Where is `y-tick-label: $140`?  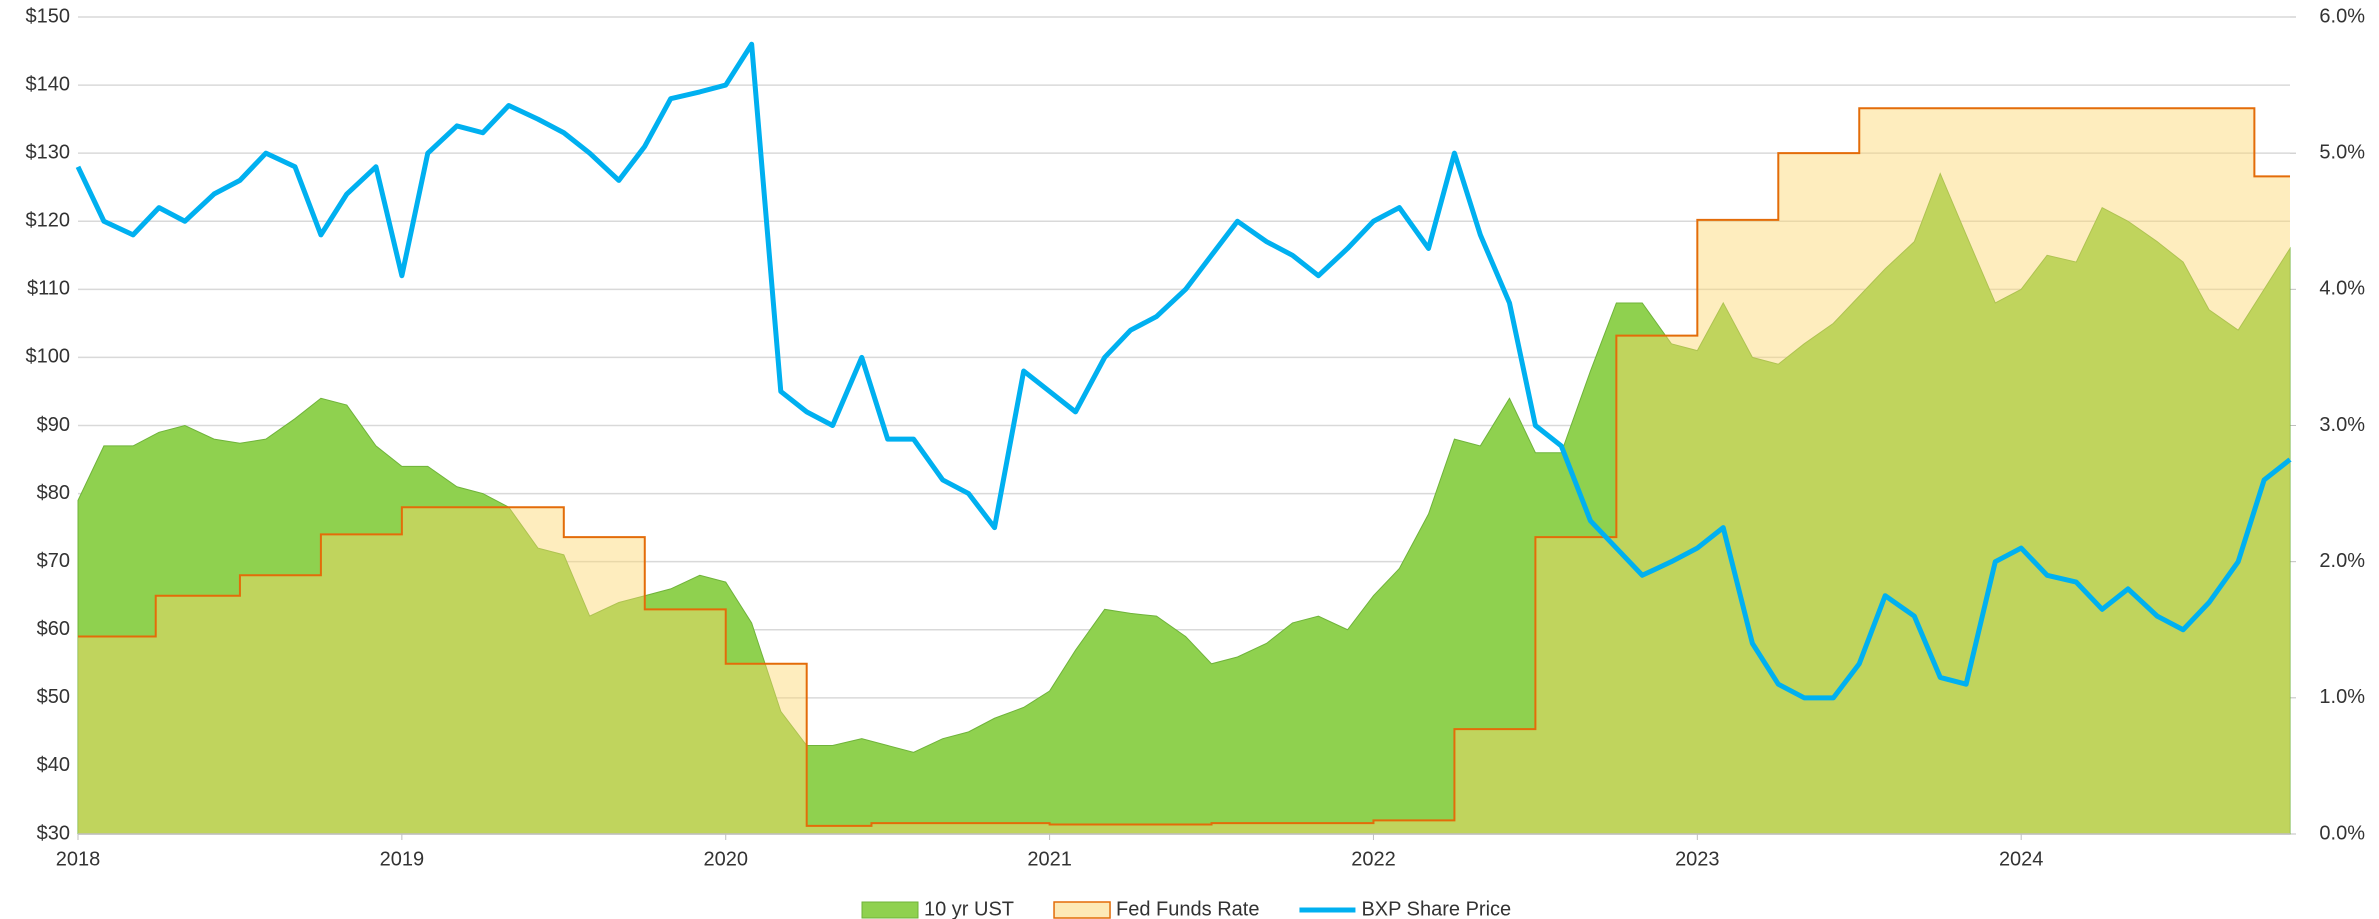 y-tick-label: $140 is located at coordinates (48, 84).